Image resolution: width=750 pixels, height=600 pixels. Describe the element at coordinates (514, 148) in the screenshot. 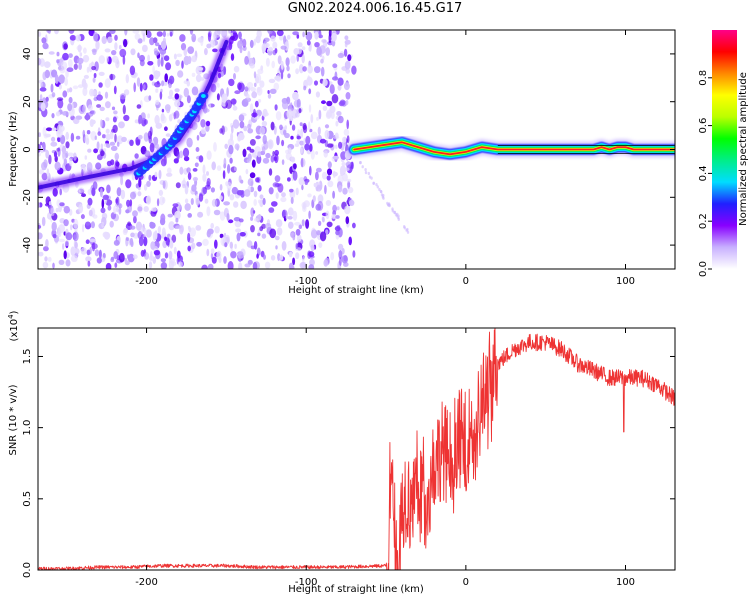

I see `carrier-track-band` at that location.